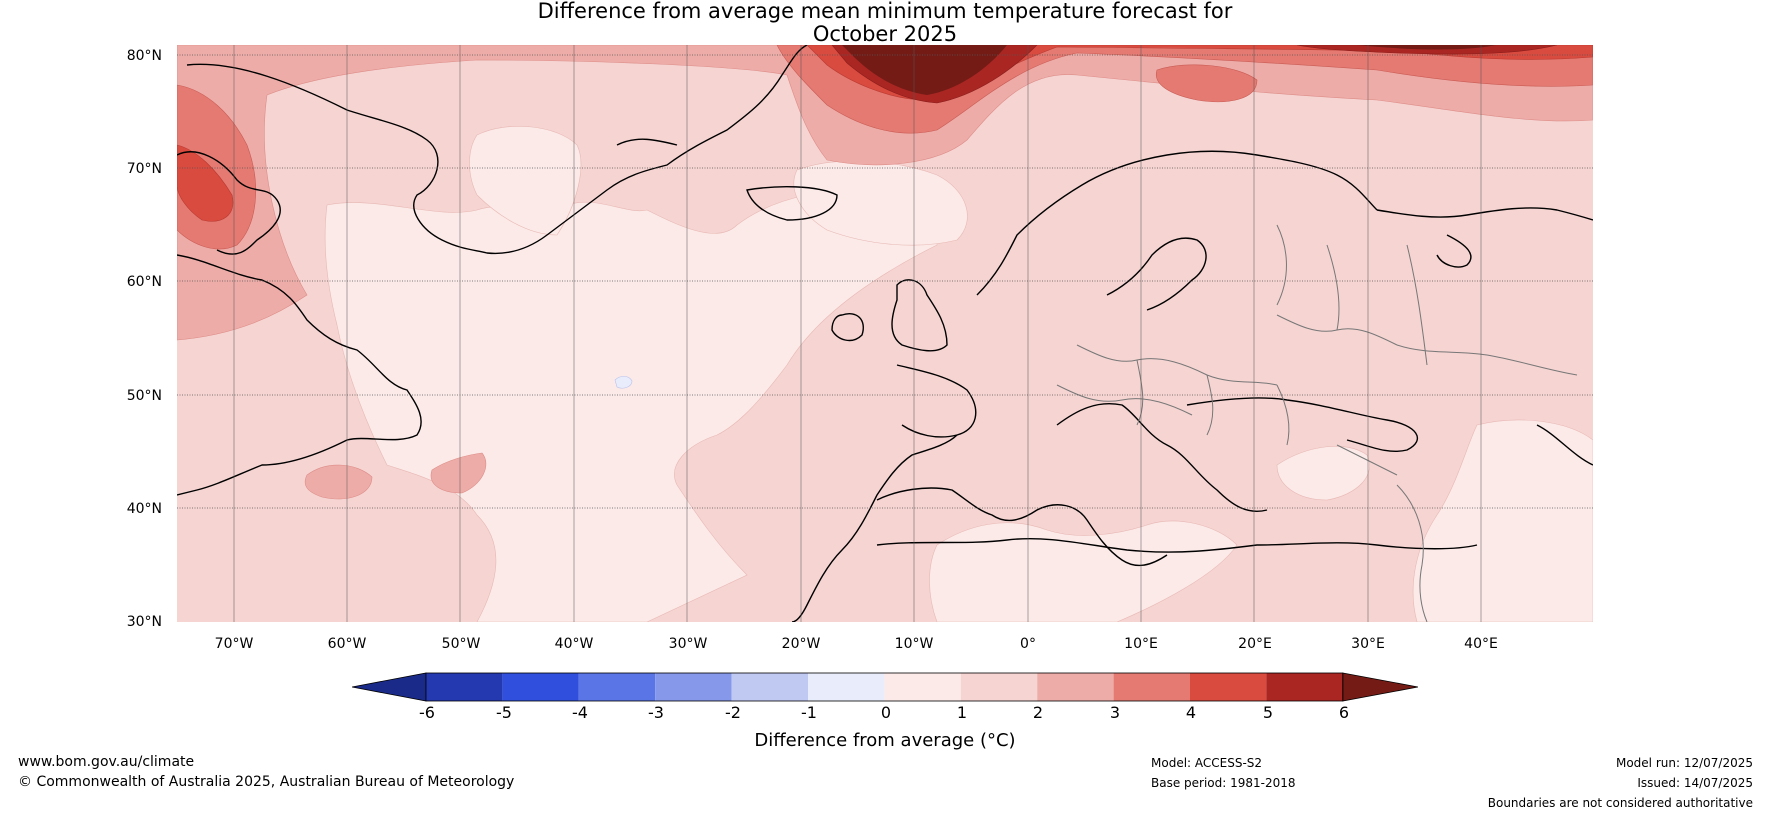  What do you see at coordinates (1684, 763) in the screenshot?
I see `footer-model-run: Model run: 12/07/2025` at bounding box center [1684, 763].